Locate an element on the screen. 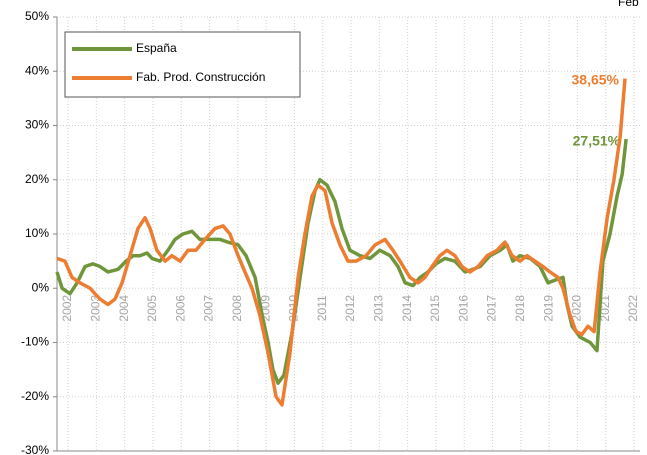 The height and width of the screenshot is (455, 647). x-tick-label: 2019 is located at coordinates (548, 308).